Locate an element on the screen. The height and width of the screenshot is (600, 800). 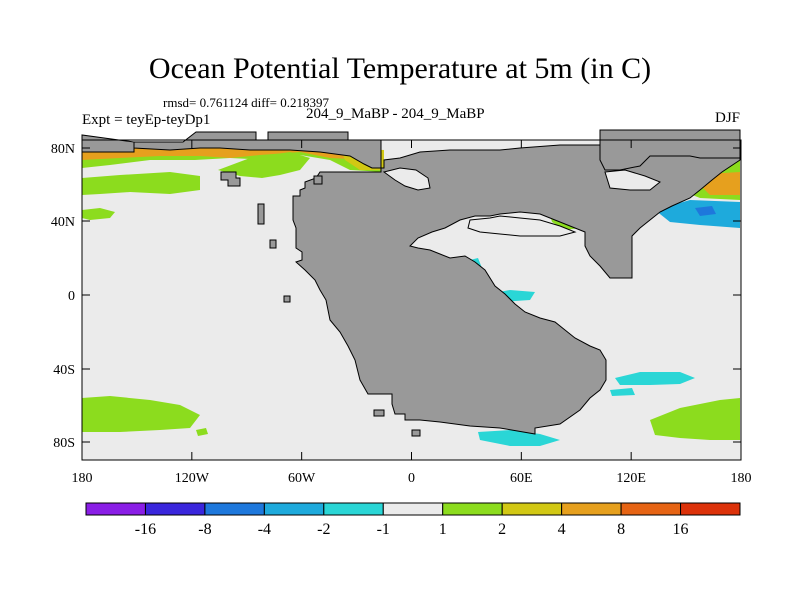
period-label: 204_9_MaBP - 204_9_MaBP is located at coordinates (395, 114).